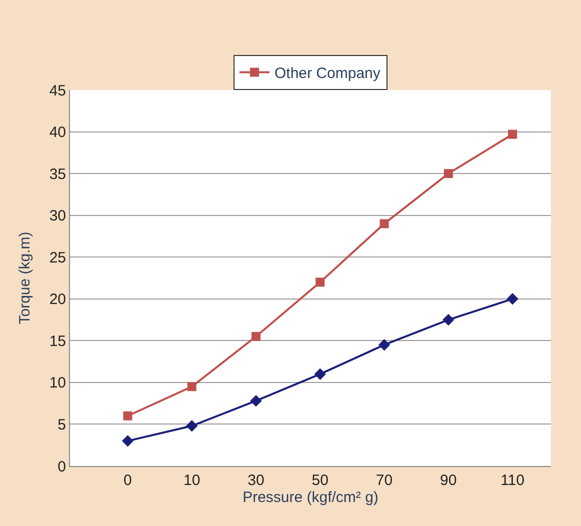  Describe the element at coordinates (256, 480) in the screenshot. I see `x-tick-label: 30` at that location.